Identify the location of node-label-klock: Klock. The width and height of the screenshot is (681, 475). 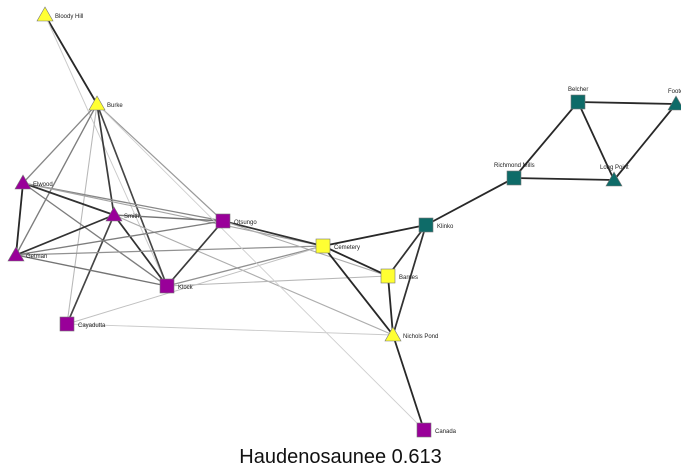
(186, 288).